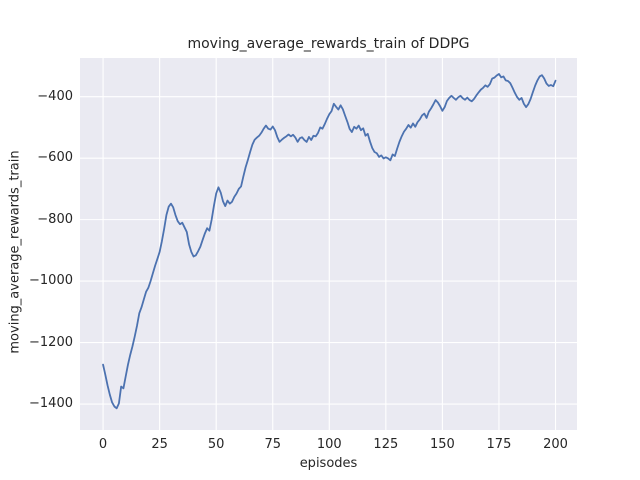  What do you see at coordinates (55, 158) in the screenshot?
I see `y-tick-label: −600` at bounding box center [55, 158].